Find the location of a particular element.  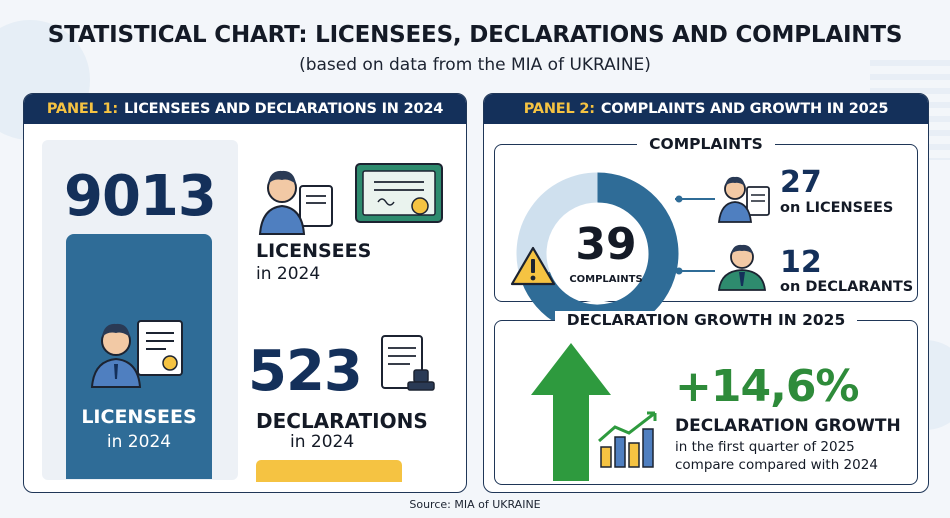

declarant-icon is located at coordinates (742, 267).